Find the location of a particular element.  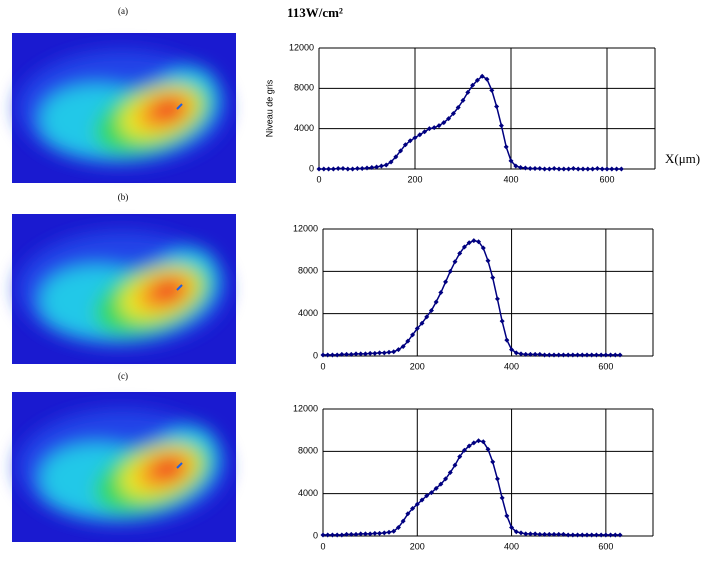

panel-label: (c) is located at coordinates (123, 376).